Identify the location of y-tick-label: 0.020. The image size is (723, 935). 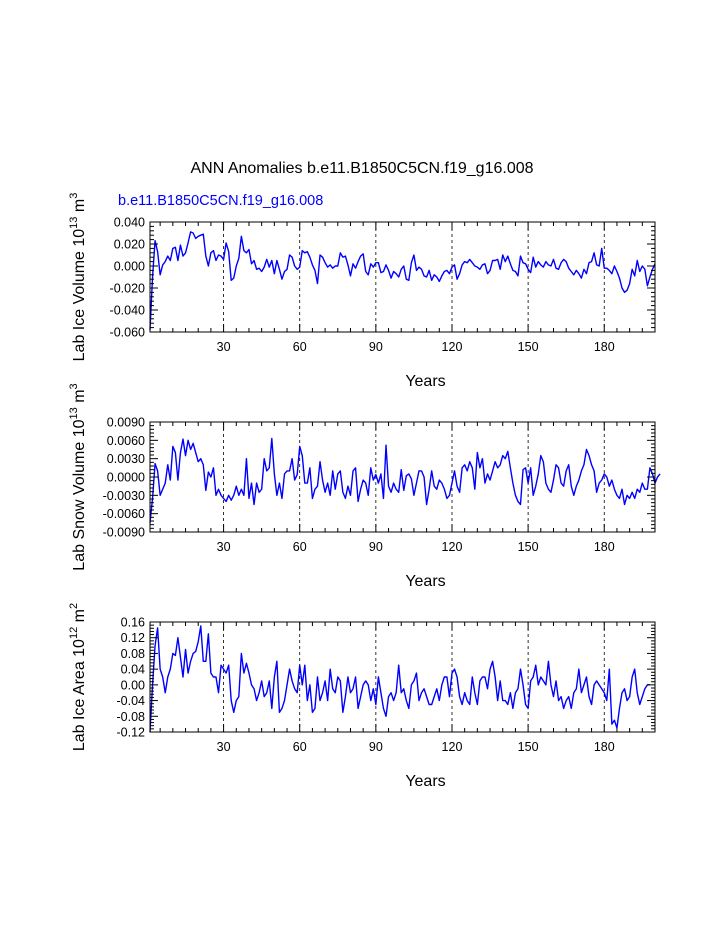
(129, 245).